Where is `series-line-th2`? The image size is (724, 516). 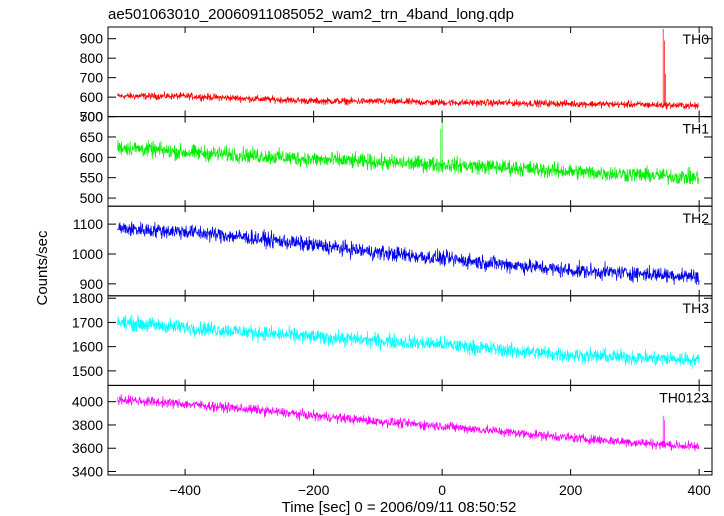 series-line-th2 is located at coordinates (408, 253).